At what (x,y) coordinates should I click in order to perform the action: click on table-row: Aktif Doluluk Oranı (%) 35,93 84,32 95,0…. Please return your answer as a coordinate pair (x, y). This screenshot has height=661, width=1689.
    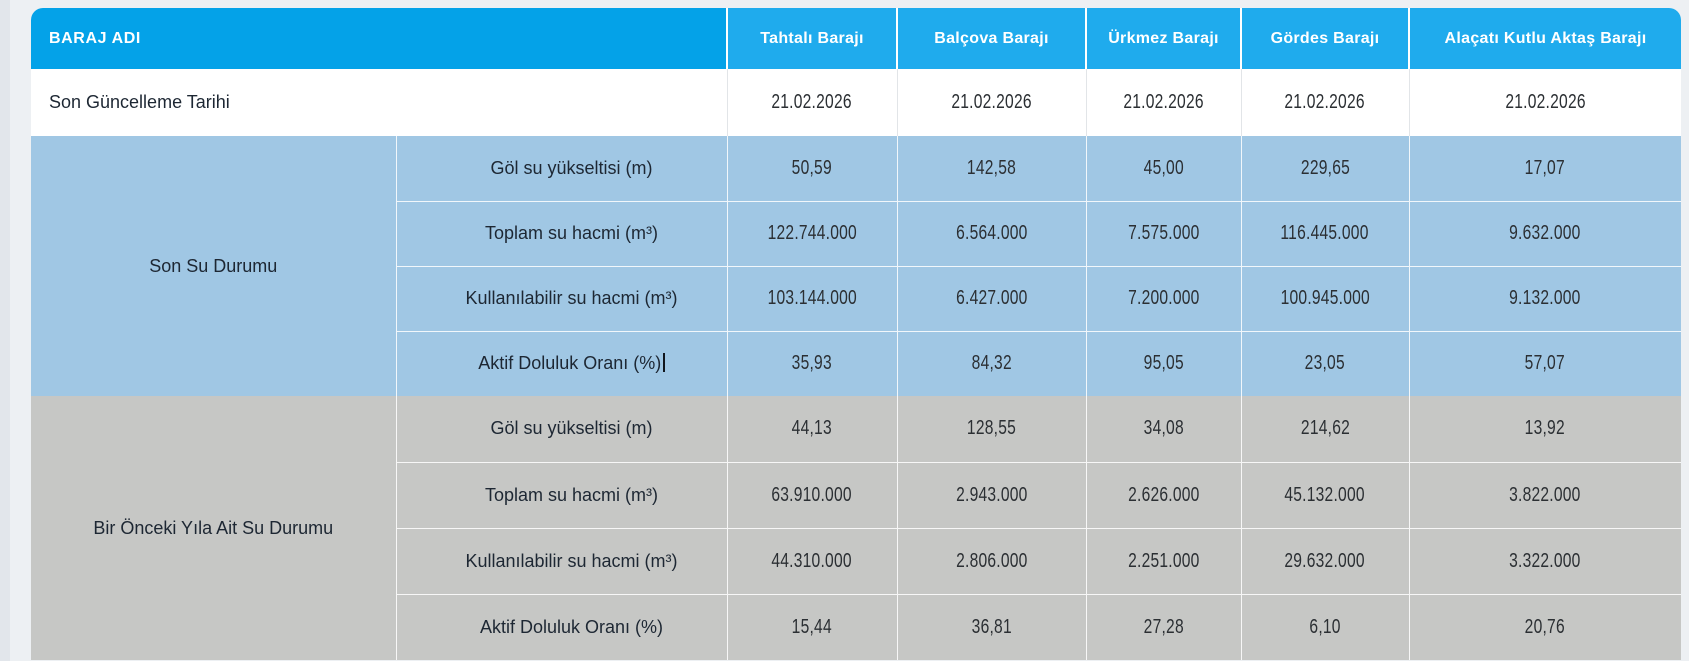
    Looking at the image, I should click on (856, 363).